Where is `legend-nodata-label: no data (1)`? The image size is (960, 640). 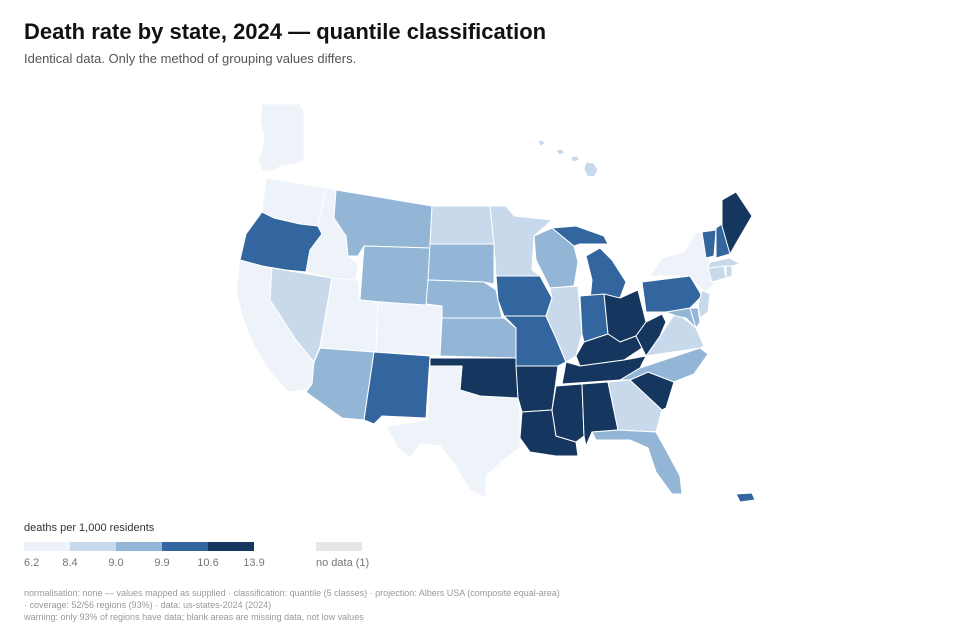 legend-nodata-label: no data (1) is located at coordinates (343, 563).